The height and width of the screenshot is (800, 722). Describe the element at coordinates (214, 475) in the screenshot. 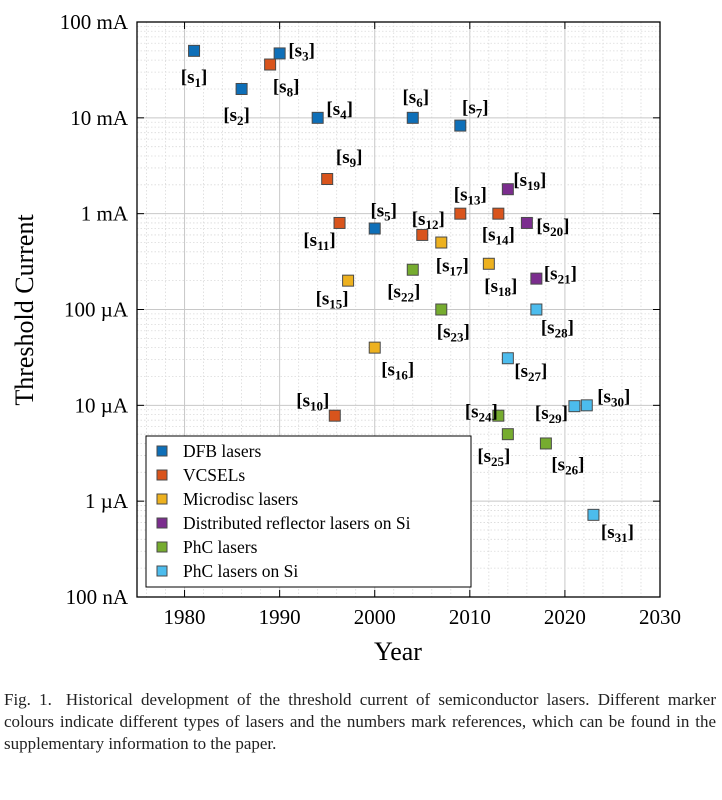

I see `legend-label: VCSELs` at that location.